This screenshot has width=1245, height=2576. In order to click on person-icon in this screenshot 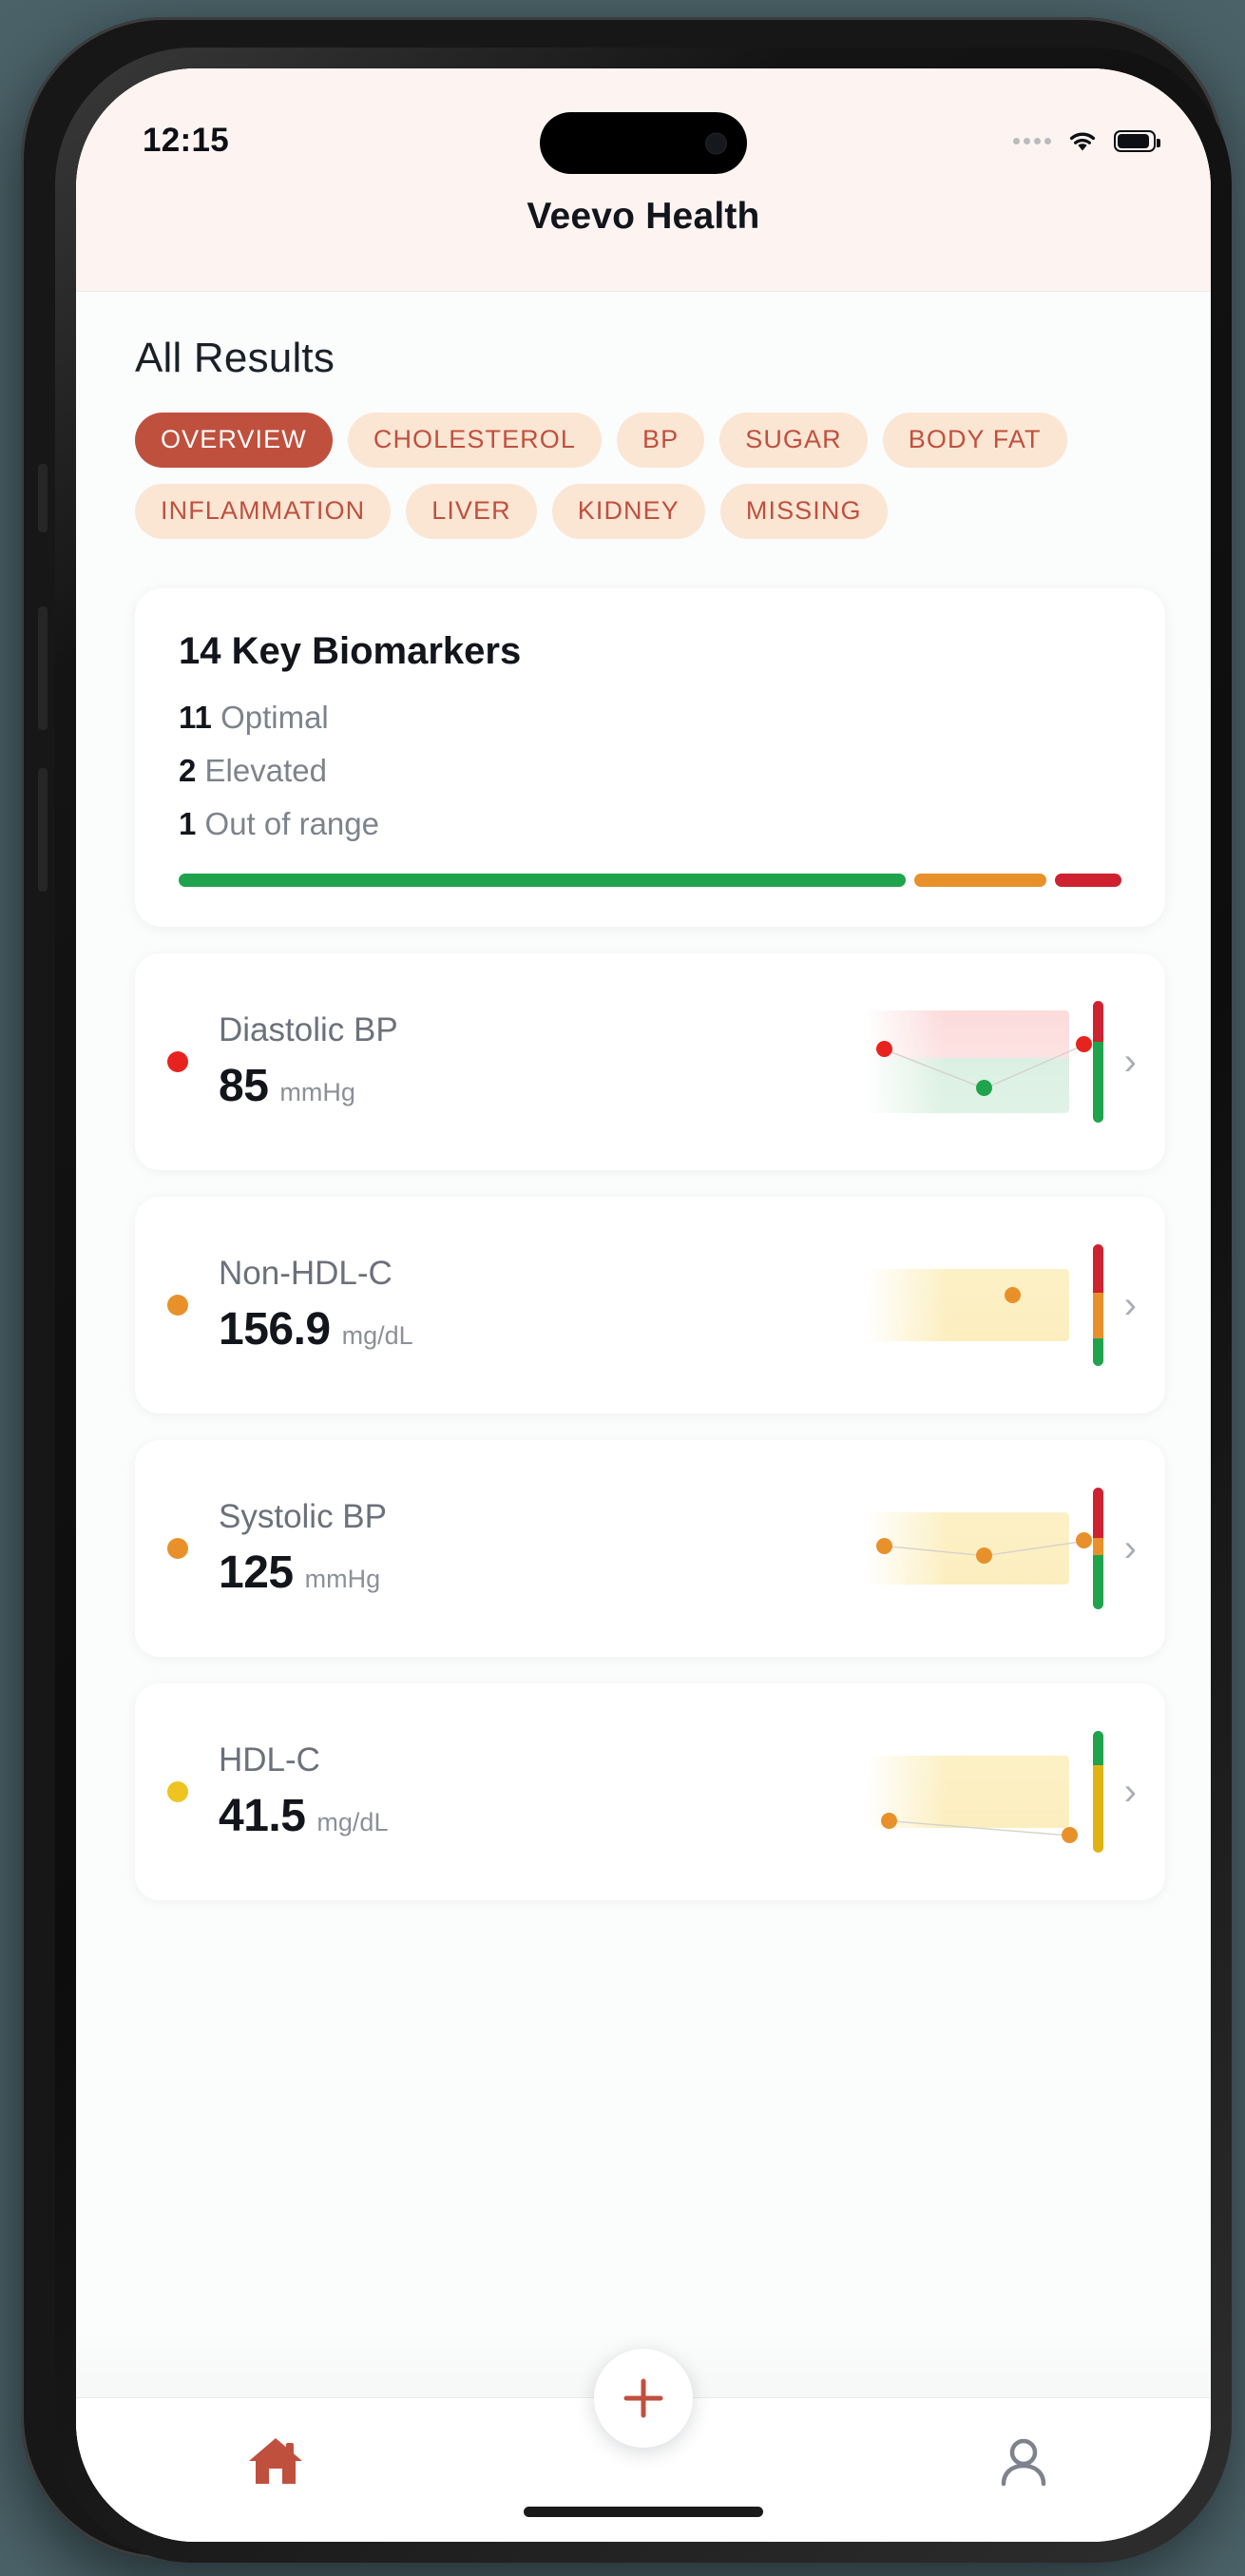, I will do `click(1023, 2462)`.